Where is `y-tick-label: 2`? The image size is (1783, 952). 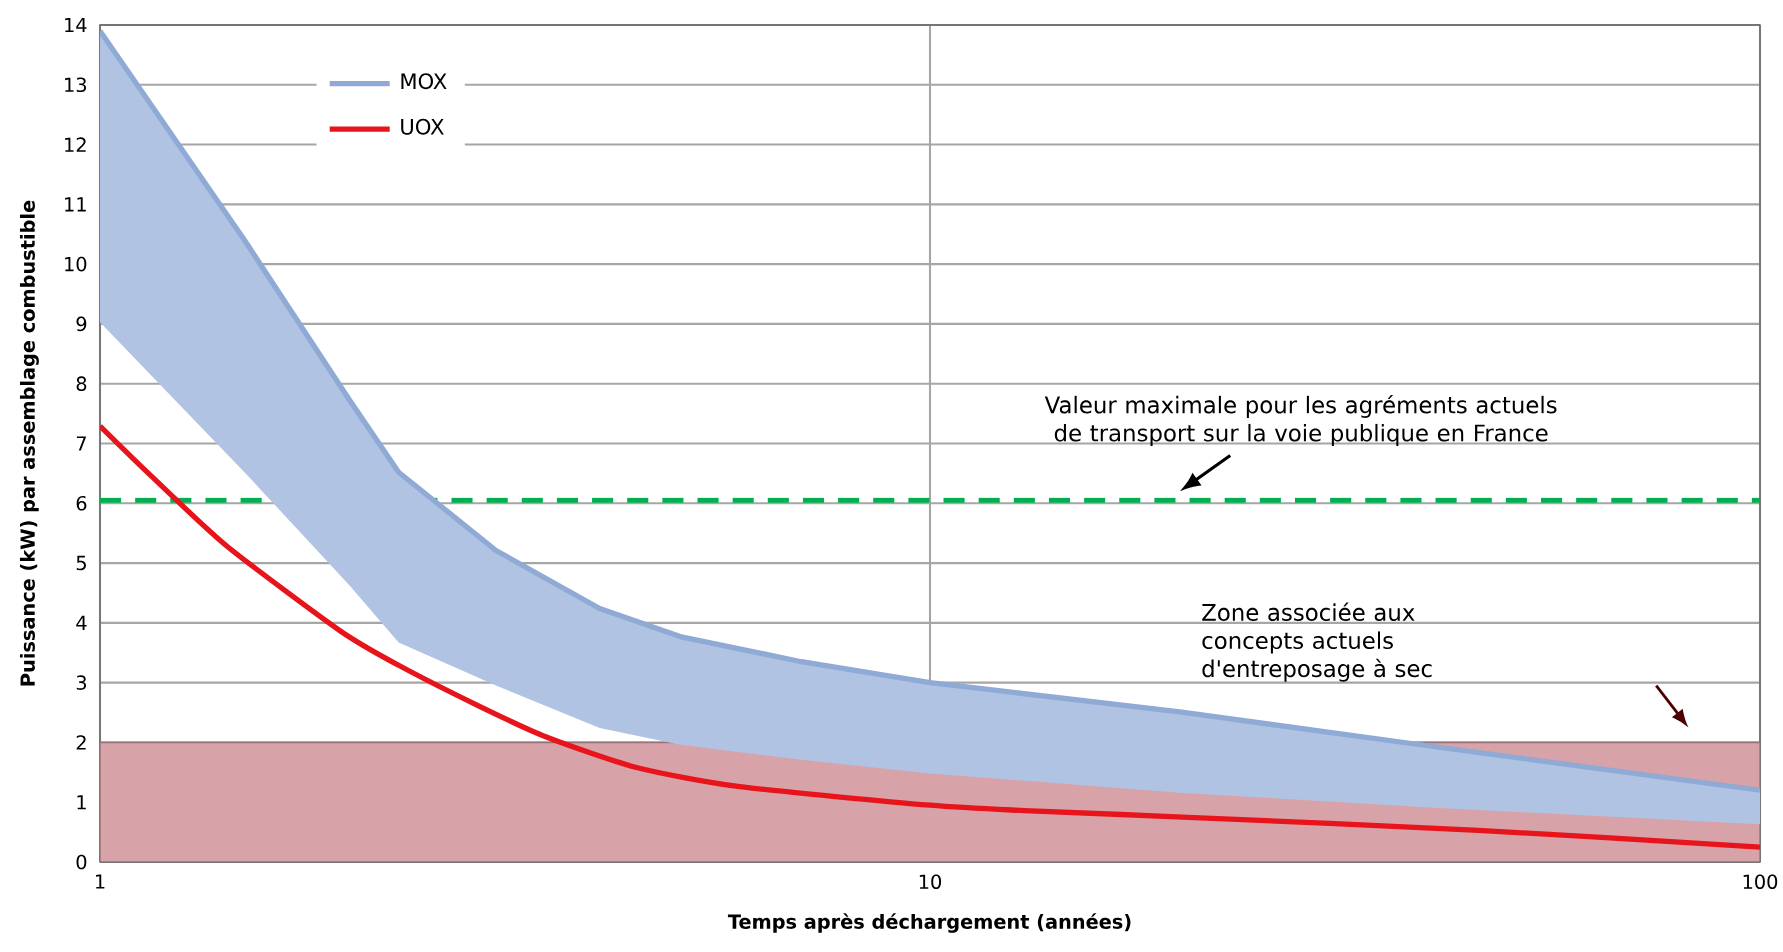 y-tick-label: 2 is located at coordinates (81, 742).